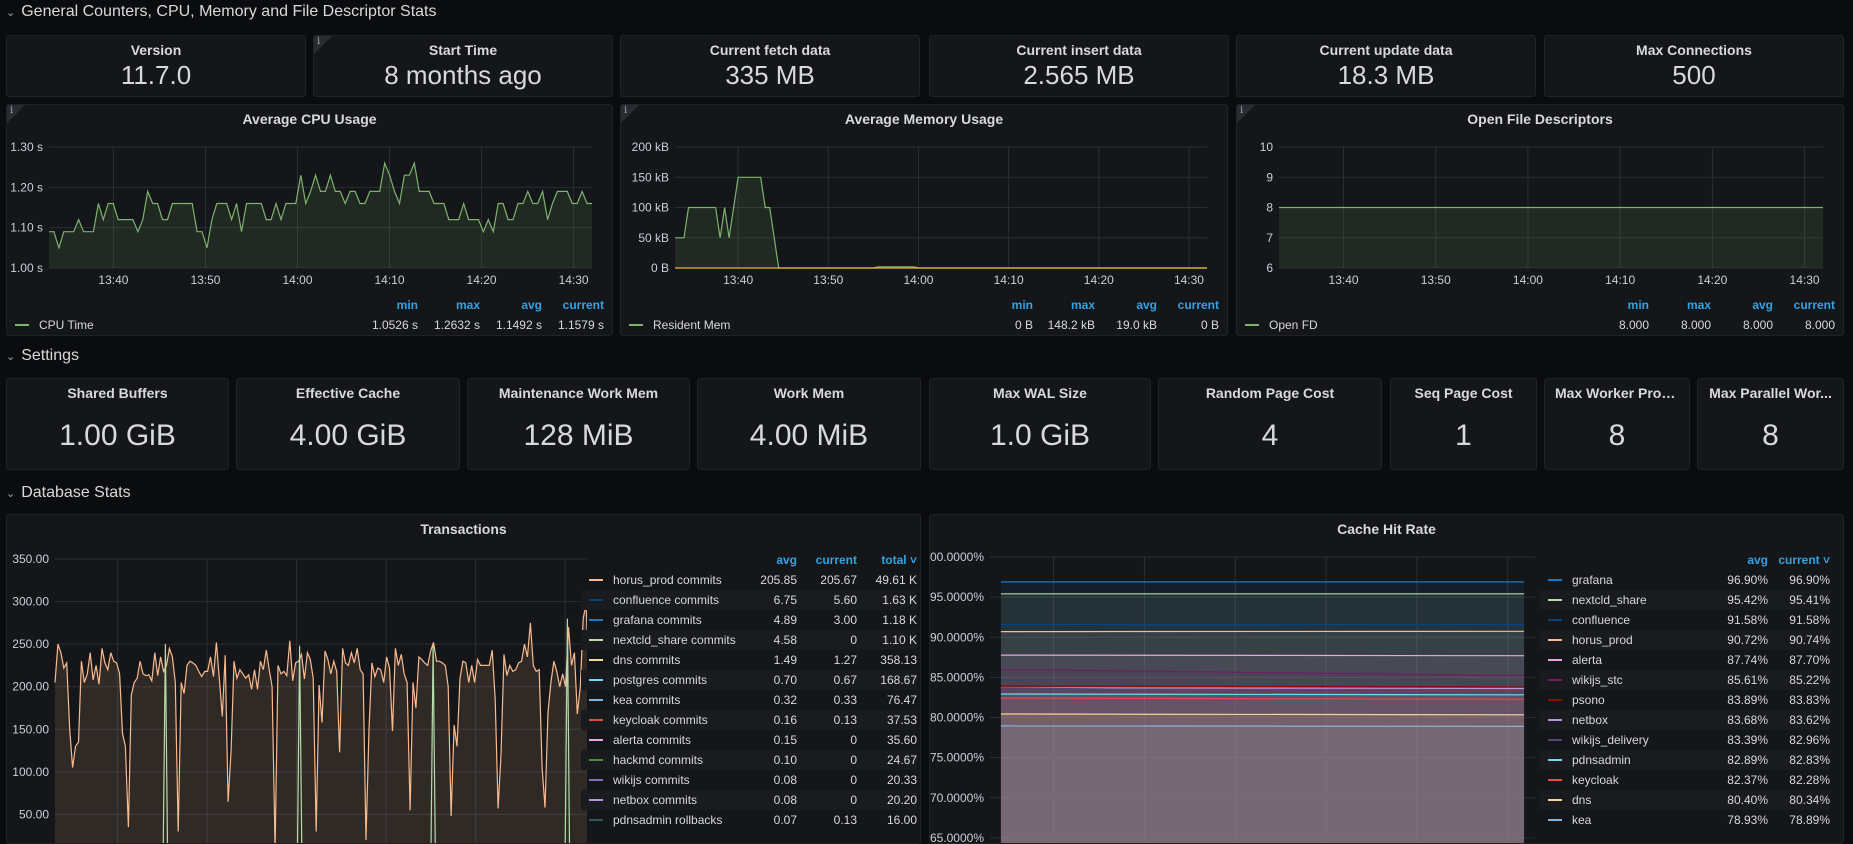  Describe the element at coordinates (1799, 820) in the screenshot. I see `legend-value: 78.89%` at that location.